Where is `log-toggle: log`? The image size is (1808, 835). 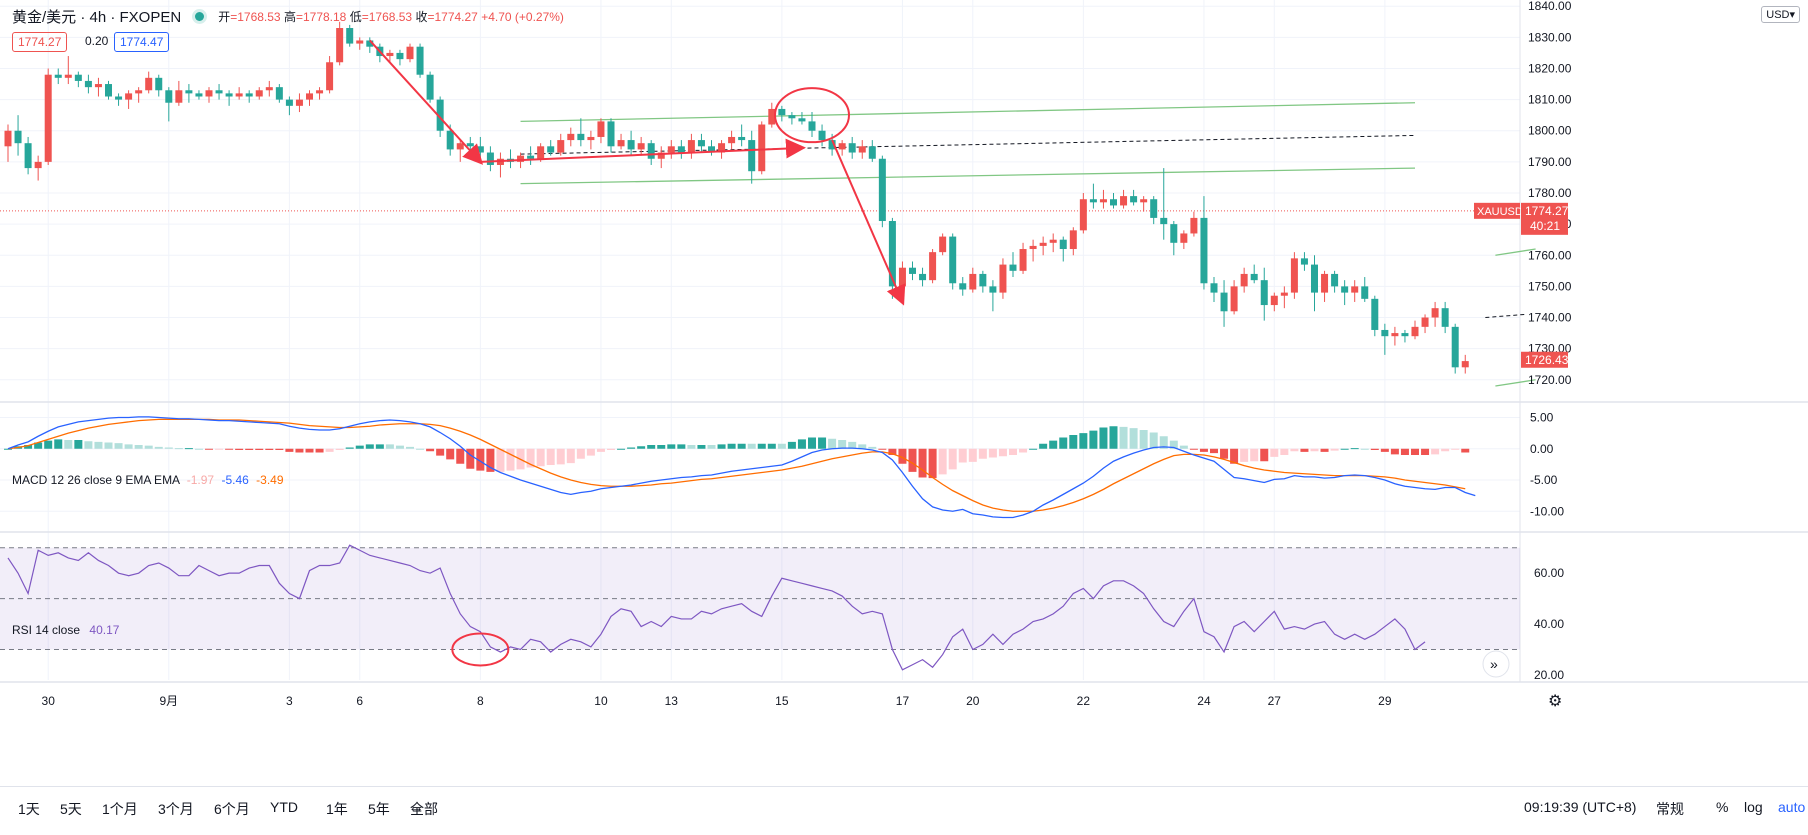
log-toggle: log is located at coordinates (1753, 807).